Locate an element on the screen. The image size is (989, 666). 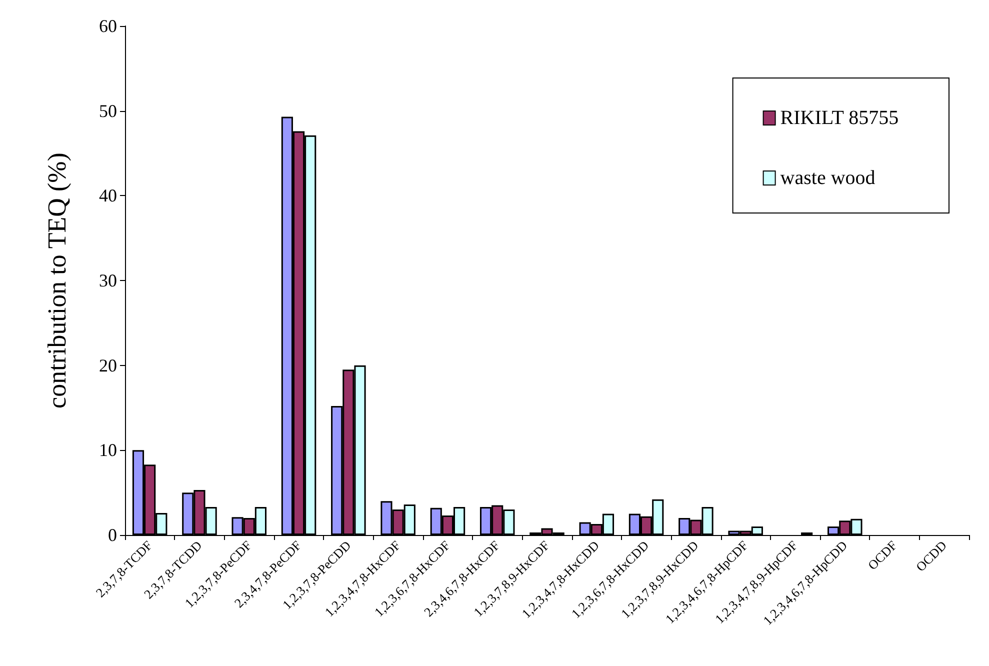
legend-label: waste wood is located at coordinates (828, 178).